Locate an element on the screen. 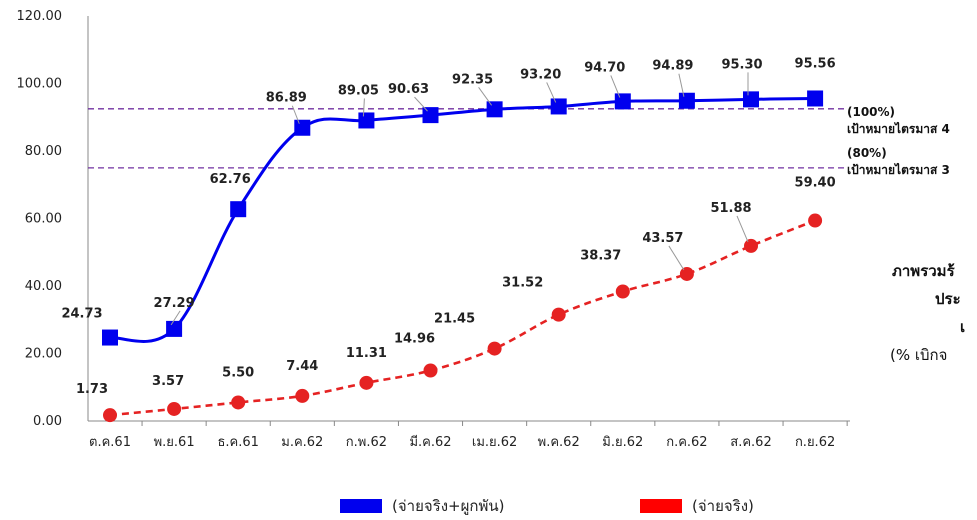 The width and height of the screenshot is (977, 520). x-tick-label: ส.ค.62 is located at coordinates (750, 442).